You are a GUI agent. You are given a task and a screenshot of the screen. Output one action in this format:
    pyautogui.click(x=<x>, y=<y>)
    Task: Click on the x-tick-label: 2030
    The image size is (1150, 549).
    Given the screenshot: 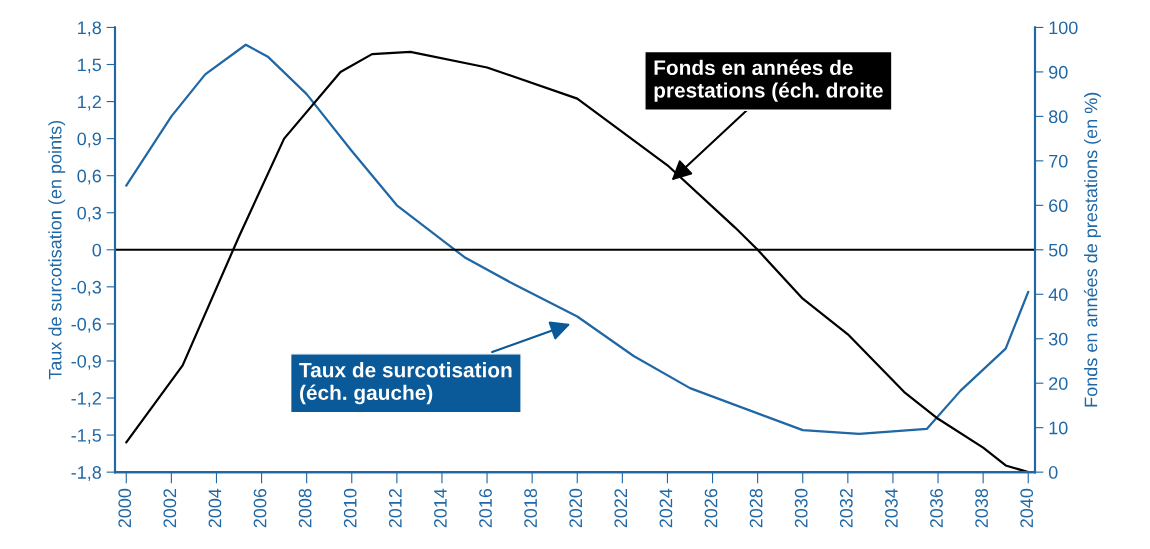 What is the action you would take?
    pyautogui.click(x=801, y=508)
    